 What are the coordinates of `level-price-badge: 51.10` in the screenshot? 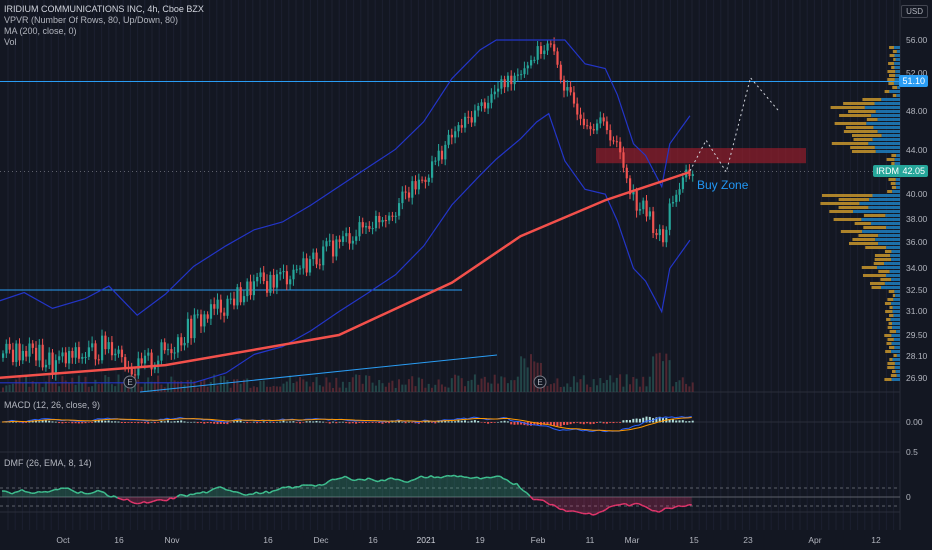 It's located at (913, 81).